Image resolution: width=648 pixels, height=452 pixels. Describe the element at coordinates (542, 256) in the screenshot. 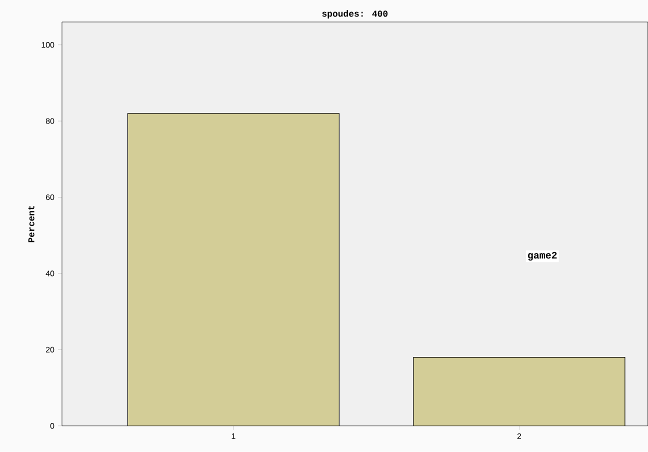

I see `annotation: game2` at that location.